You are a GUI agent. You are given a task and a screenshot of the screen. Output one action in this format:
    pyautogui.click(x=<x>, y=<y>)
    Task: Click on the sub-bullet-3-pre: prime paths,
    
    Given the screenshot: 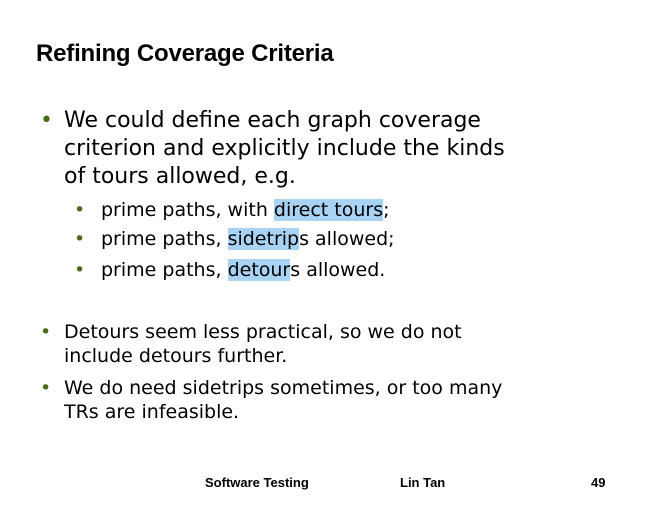 What is the action you would take?
    pyautogui.click(x=164, y=270)
    